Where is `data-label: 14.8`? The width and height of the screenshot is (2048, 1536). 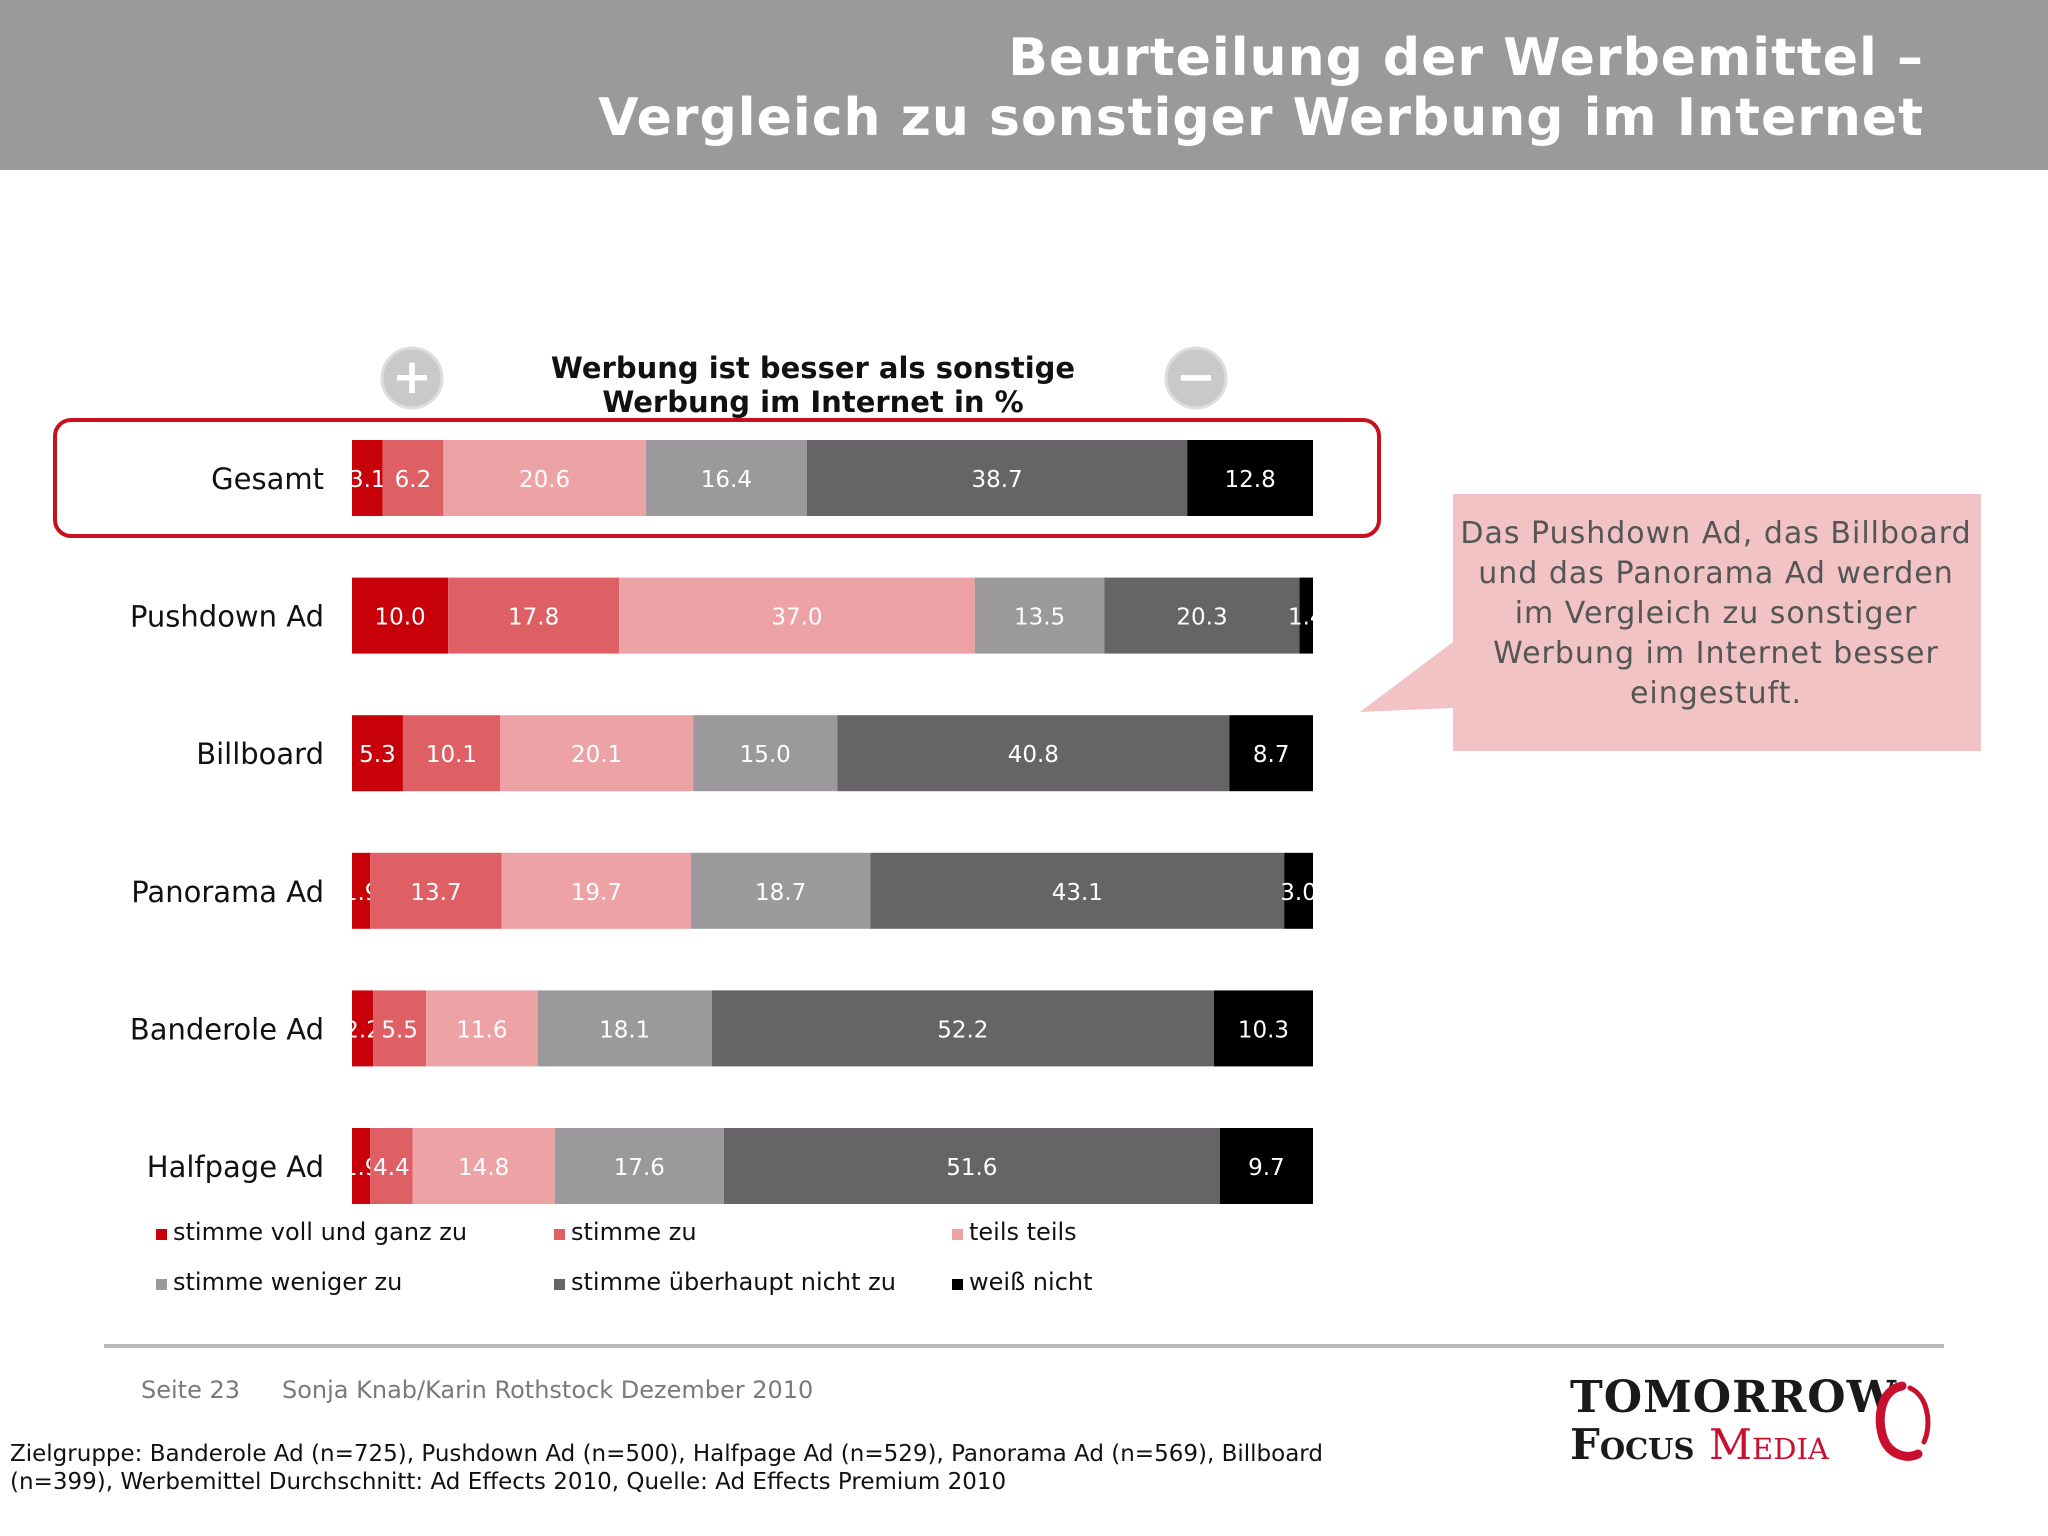 data-label: 14.8 is located at coordinates (483, 1168).